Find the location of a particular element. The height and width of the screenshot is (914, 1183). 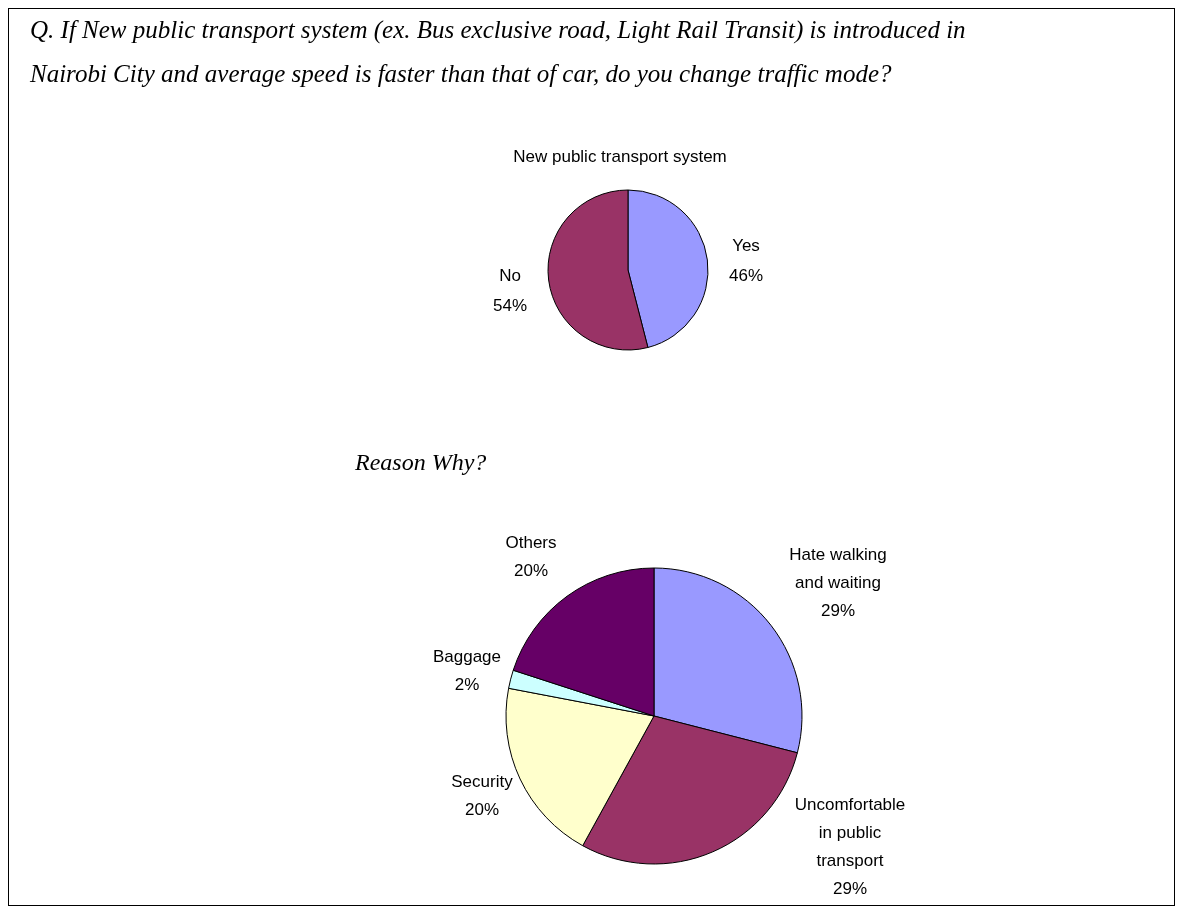

chart-title: New public transport system is located at coordinates (620, 156).